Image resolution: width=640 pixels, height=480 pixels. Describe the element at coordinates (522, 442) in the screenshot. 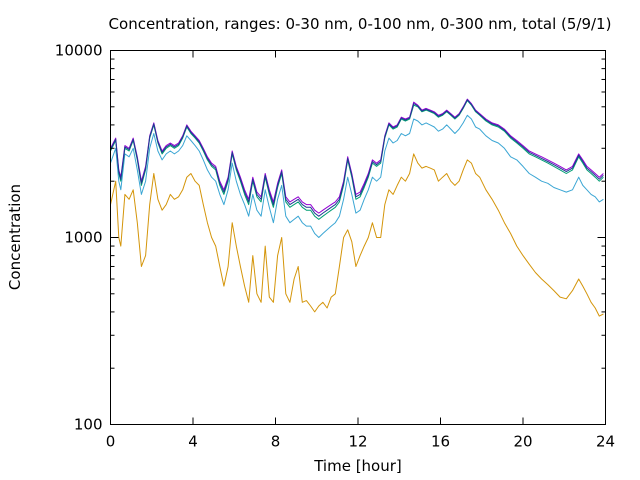

I see `x-tick-label: 20` at that location.